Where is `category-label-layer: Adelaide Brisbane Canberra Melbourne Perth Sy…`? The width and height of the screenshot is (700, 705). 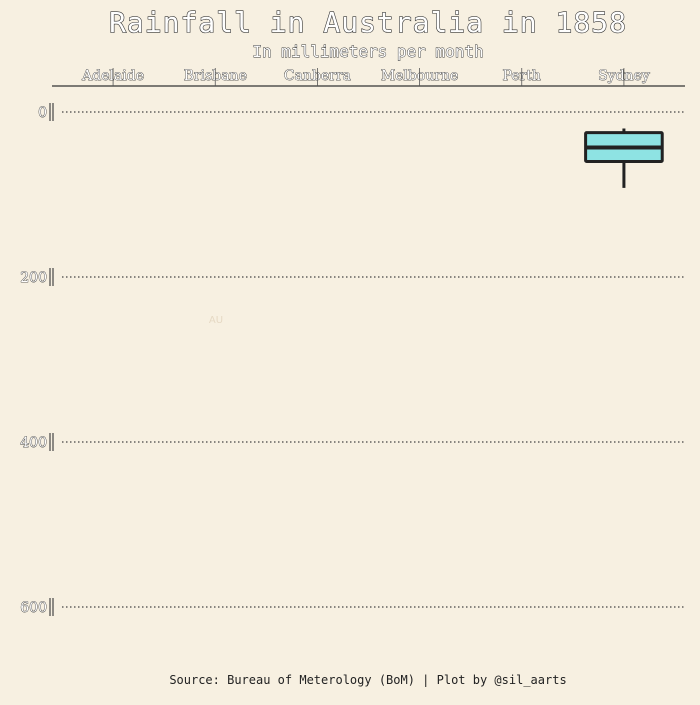
category-label-layer: Adelaide Brisbane Canberra Melbourne Perth Sy… is located at coordinates (365, 77).